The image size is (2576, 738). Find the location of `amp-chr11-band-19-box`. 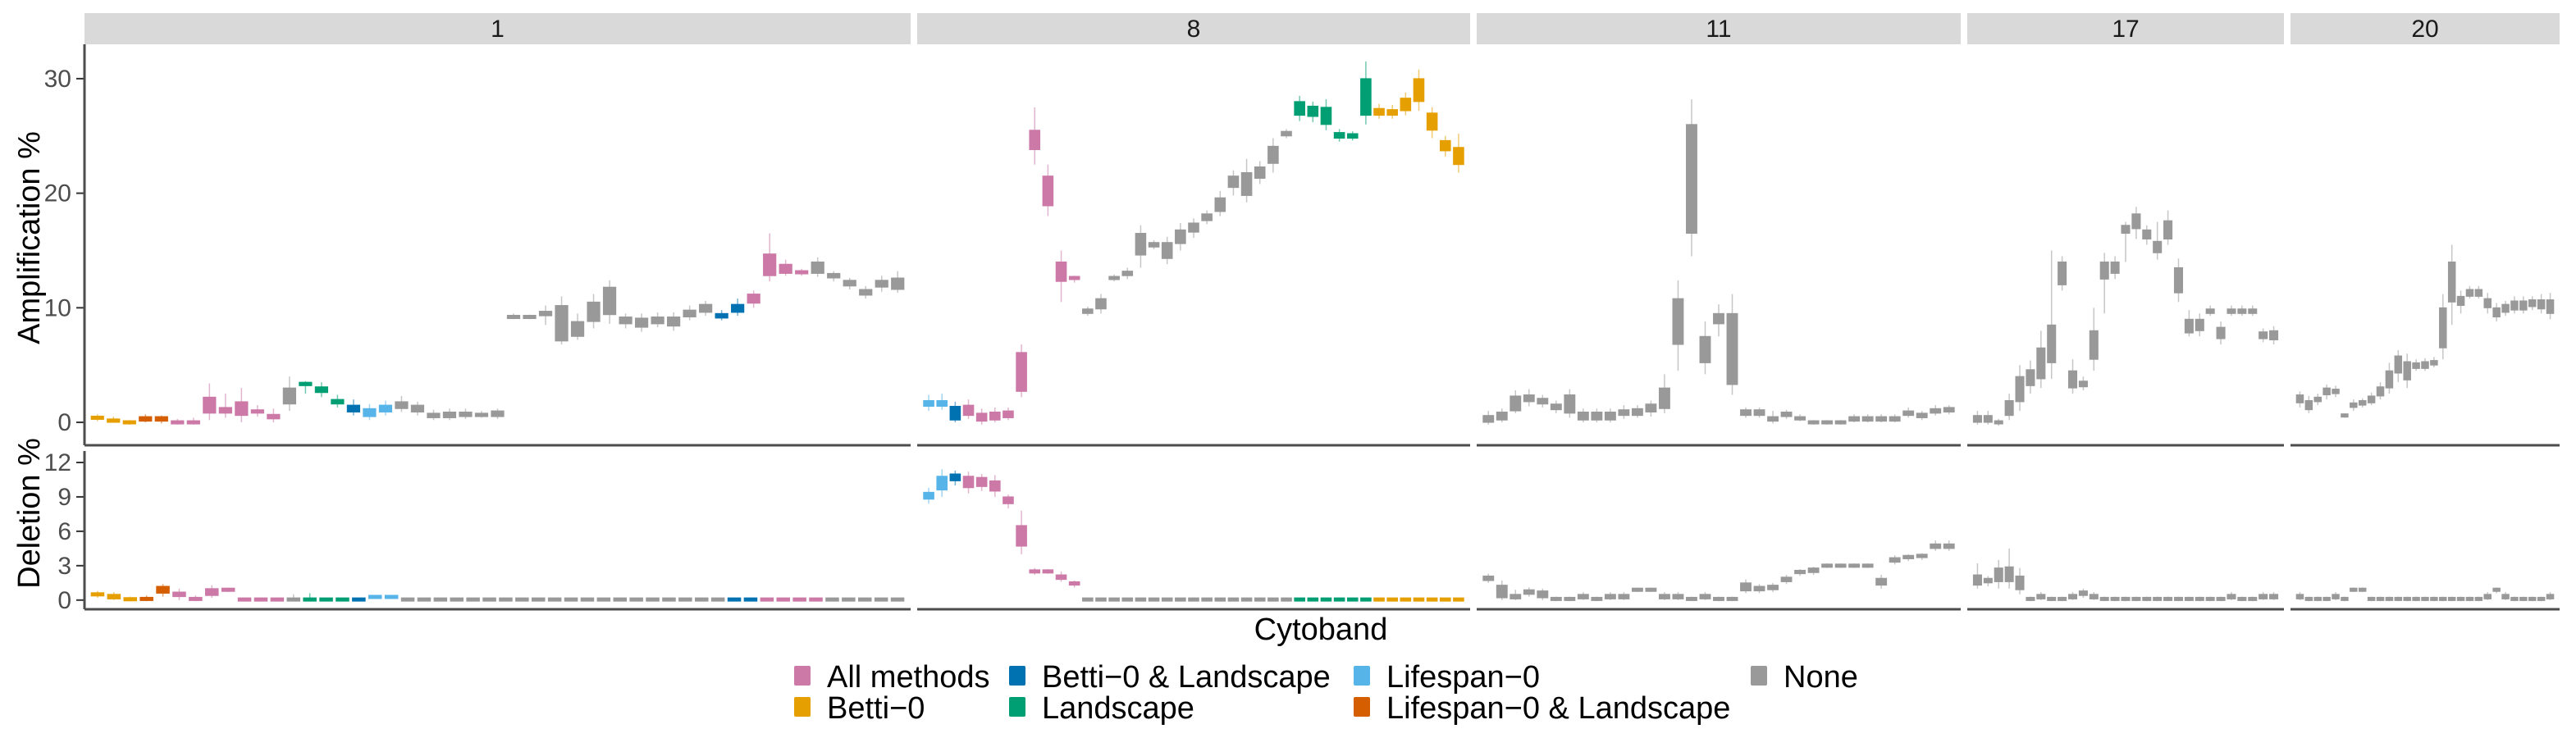

amp-chr11-band-19-box is located at coordinates (1732, 348).